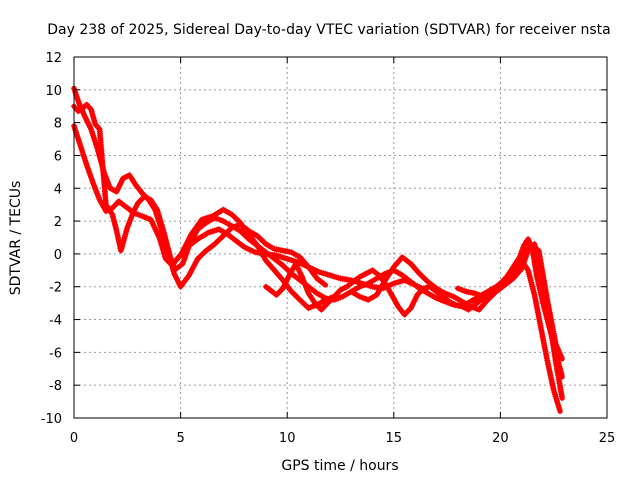  I want to click on x-tick-label: 25, so click(607, 438).